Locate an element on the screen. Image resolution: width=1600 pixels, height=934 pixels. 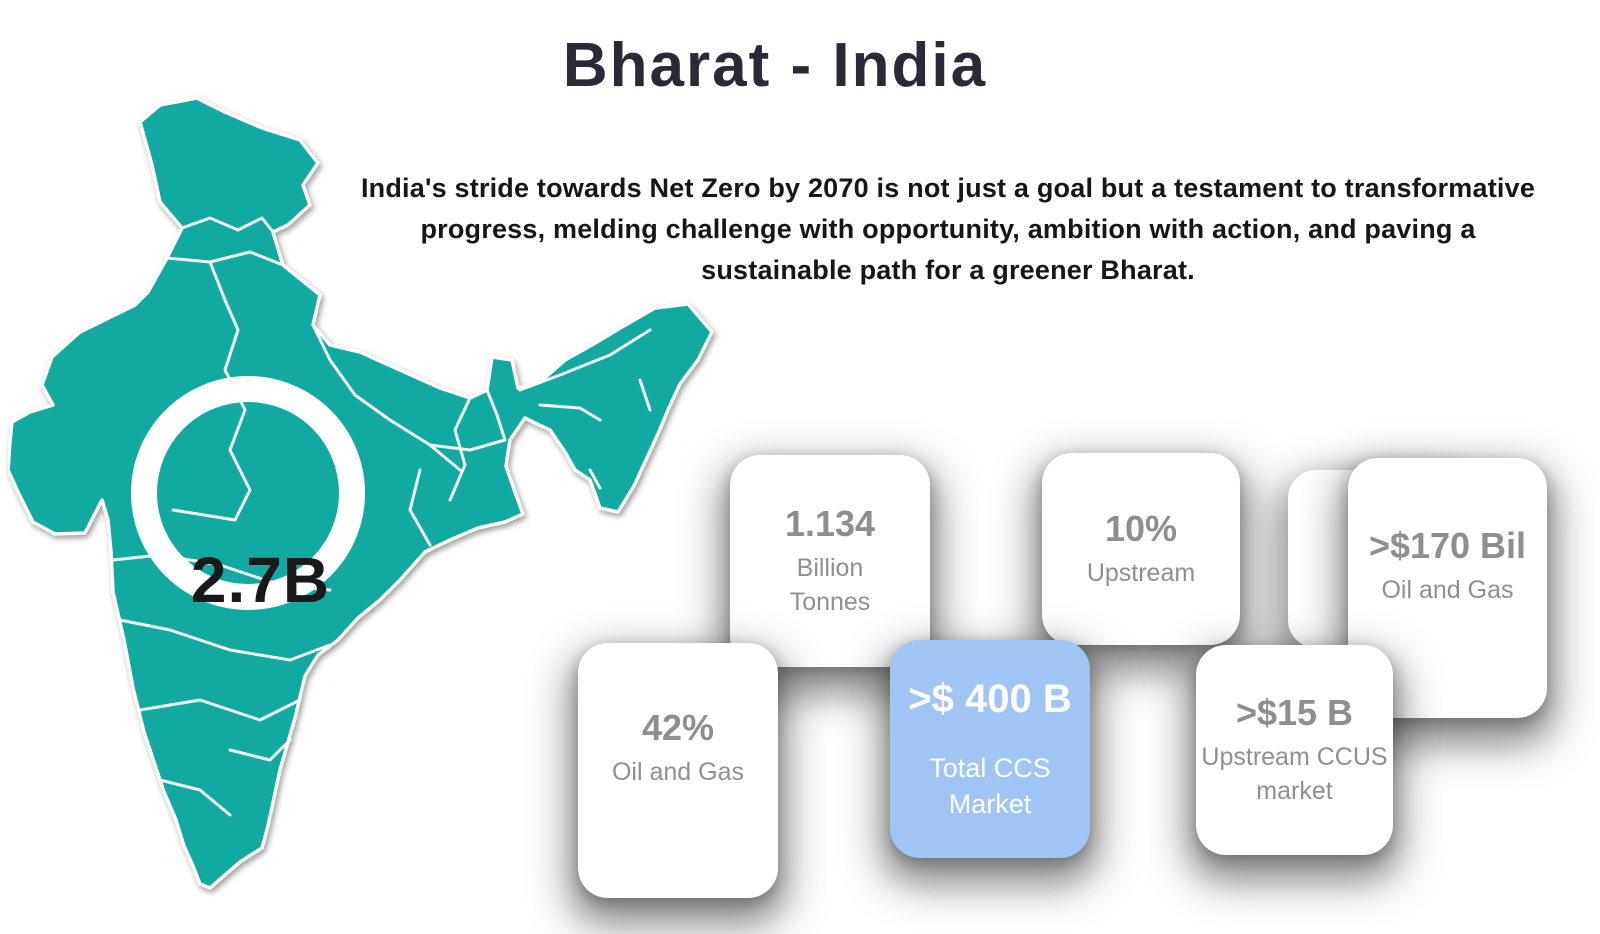
stat-card-upstream-share: 10% Upstream is located at coordinates (1141, 549).